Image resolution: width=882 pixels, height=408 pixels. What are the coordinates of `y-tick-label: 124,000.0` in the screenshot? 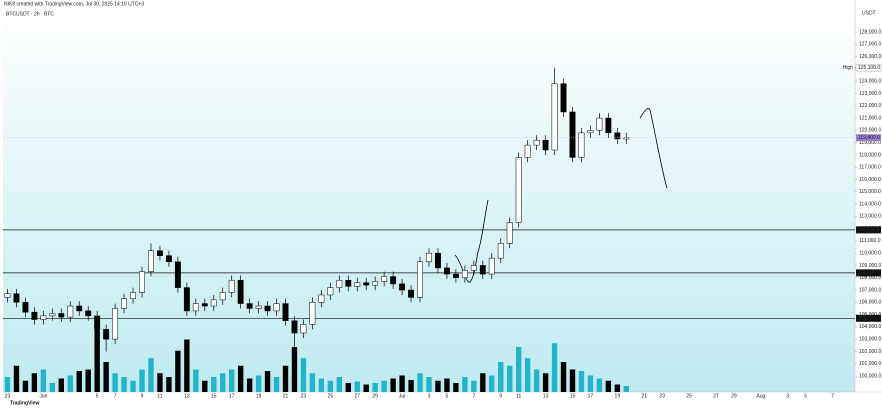 It's located at (870, 82).